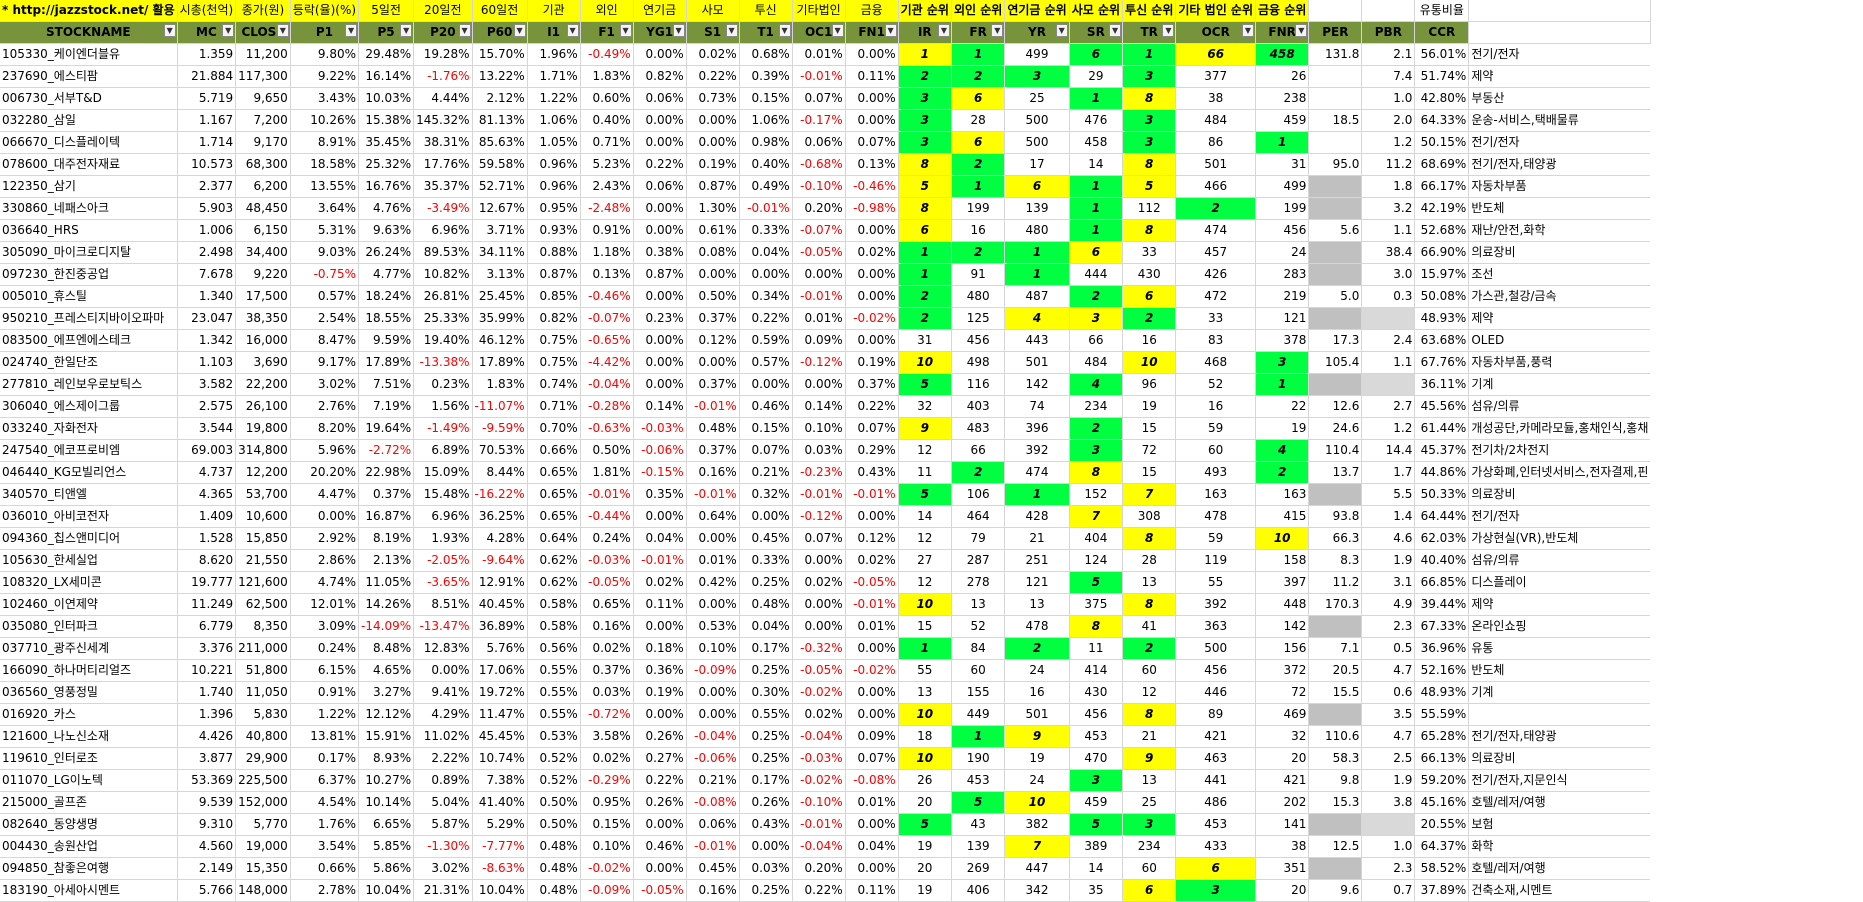 This screenshot has height=902, width=1863. I want to click on cell-t1: 0.57%, so click(766, 362).